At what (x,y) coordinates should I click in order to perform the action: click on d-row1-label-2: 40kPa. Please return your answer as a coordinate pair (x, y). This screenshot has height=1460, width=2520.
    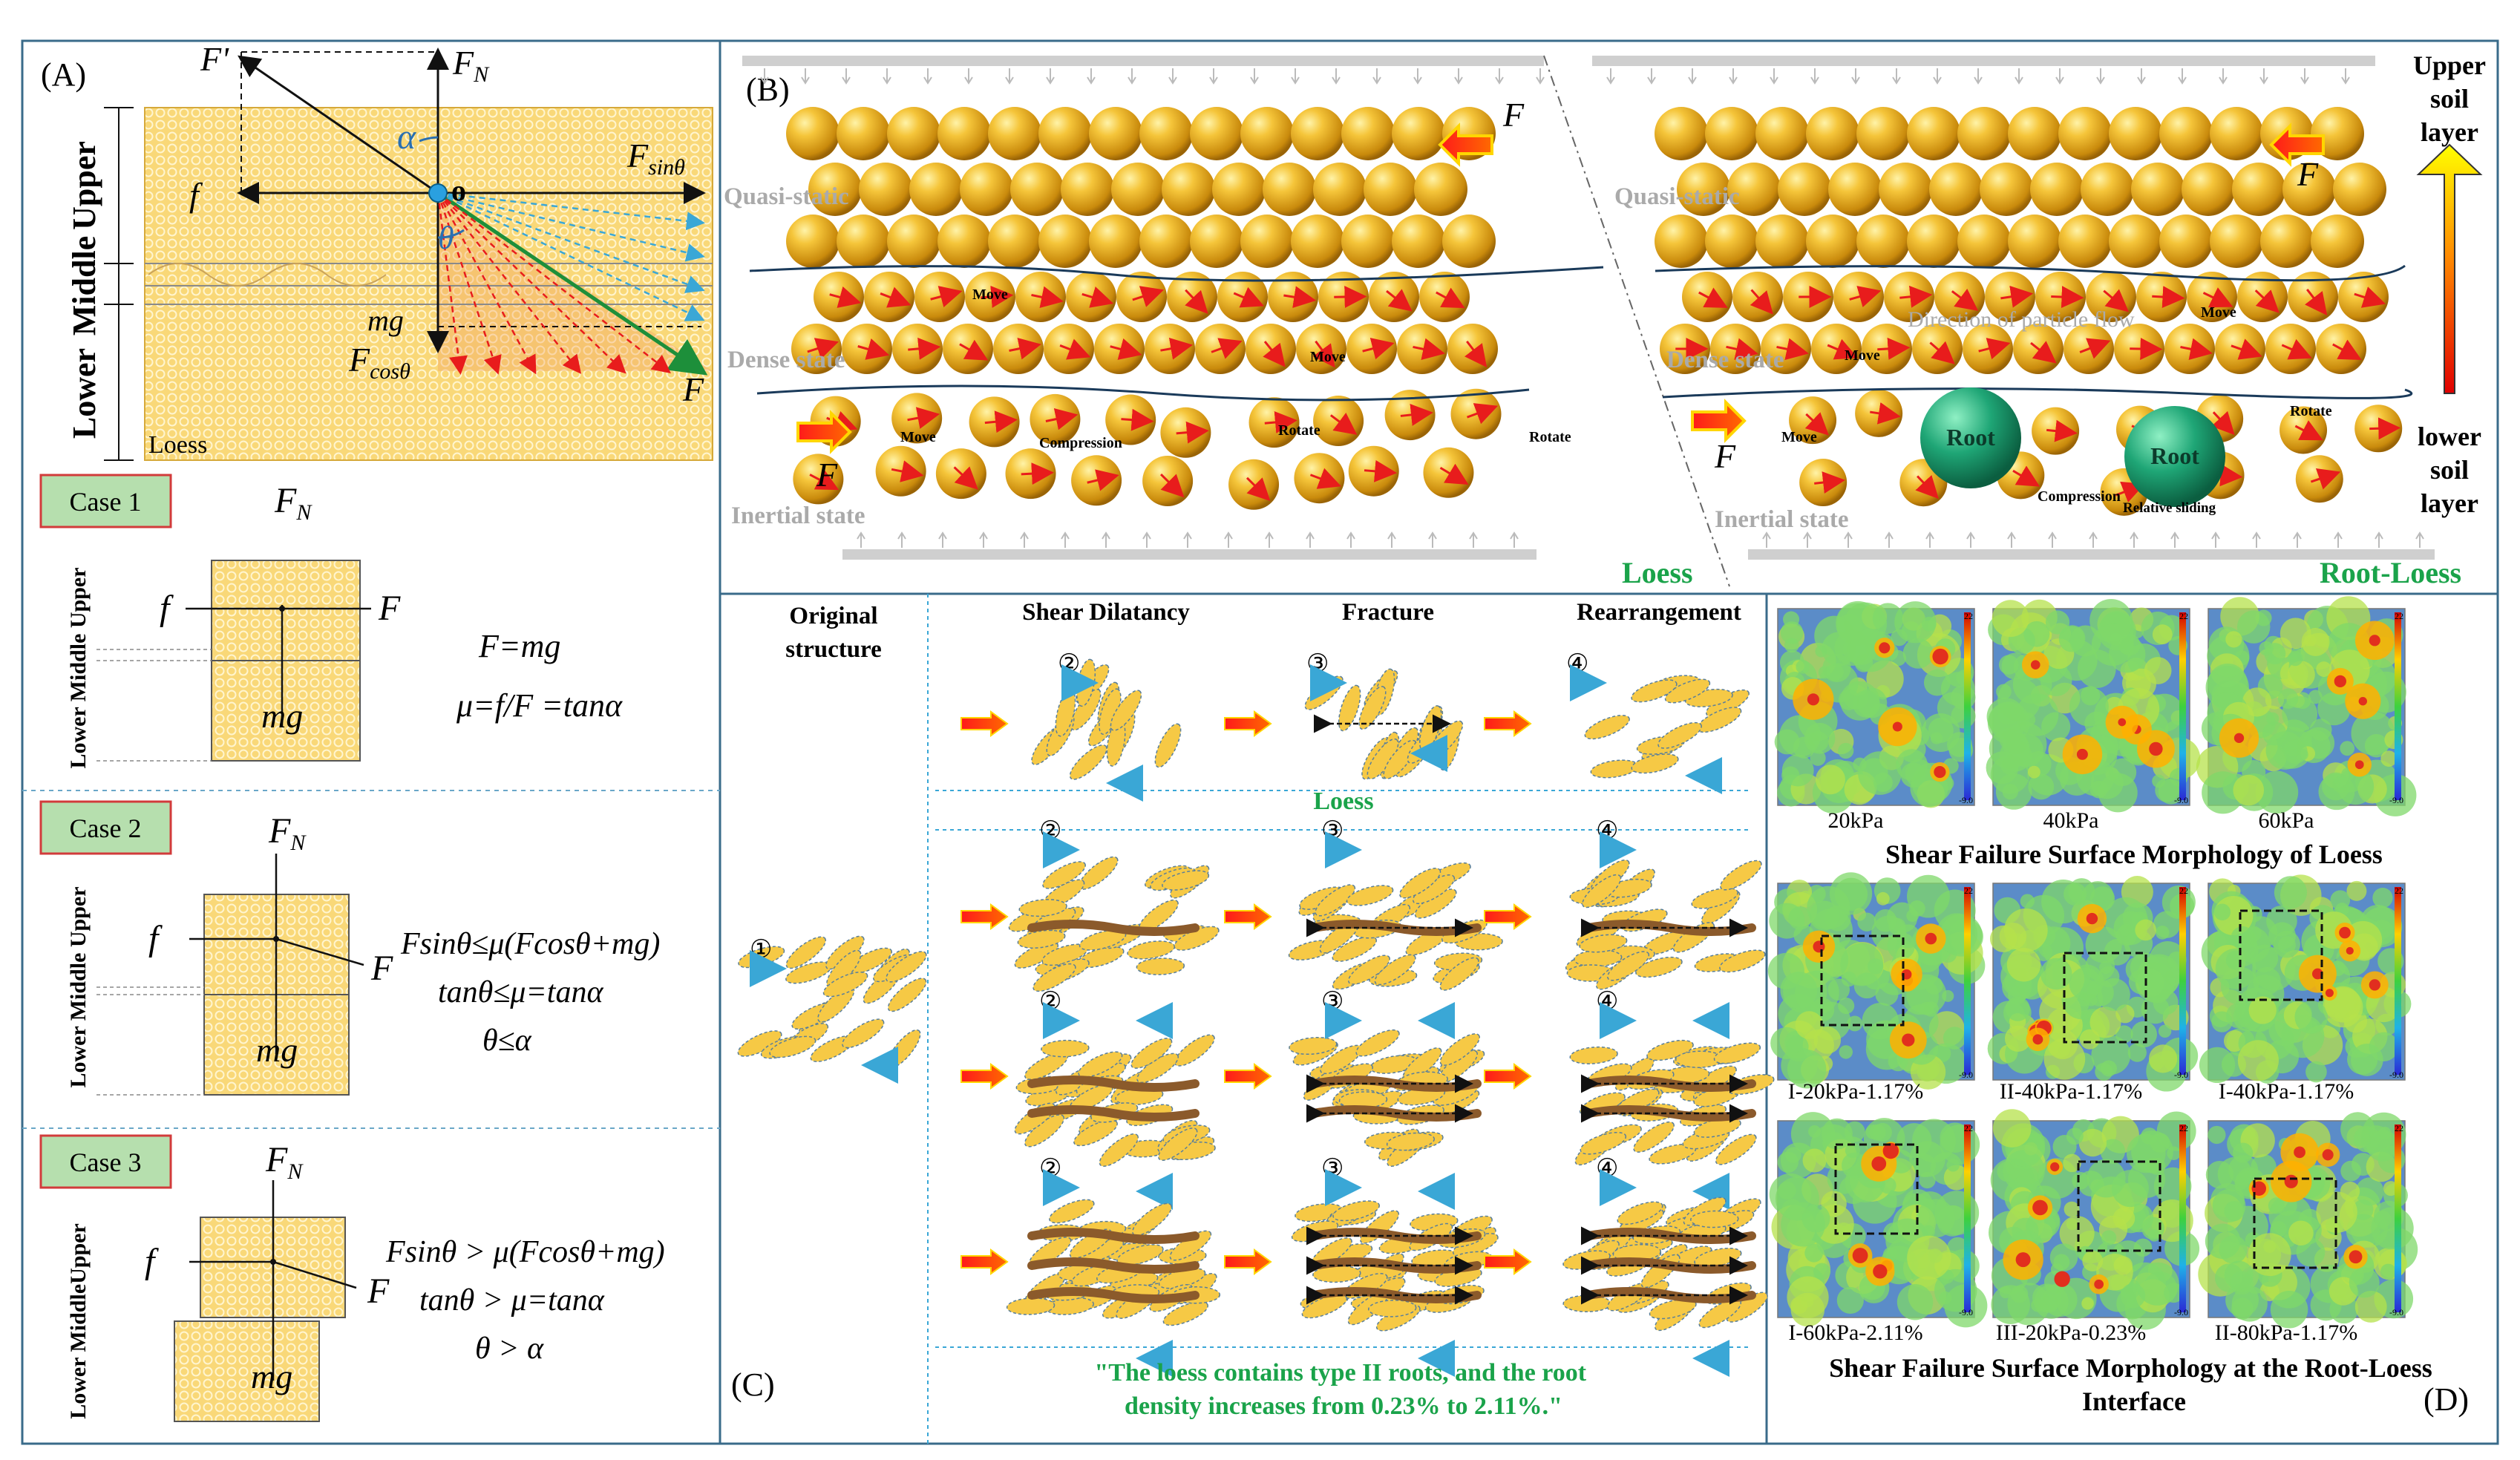
    Looking at the image, I should click on (2071, 820).